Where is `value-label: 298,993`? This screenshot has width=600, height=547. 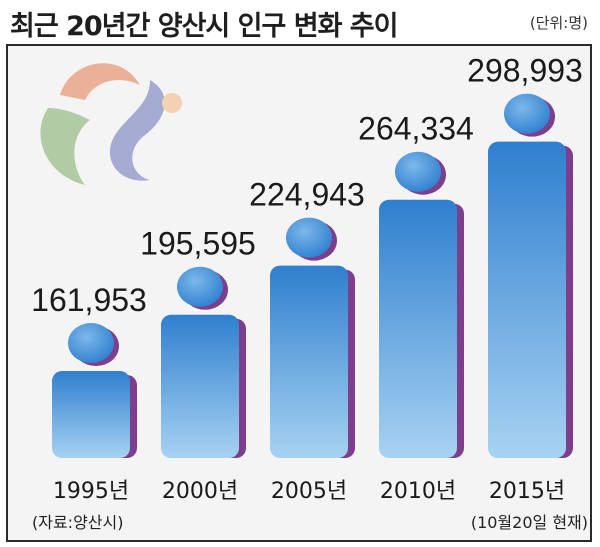 value-label: 298,993 is located at coordinates (525, 71).